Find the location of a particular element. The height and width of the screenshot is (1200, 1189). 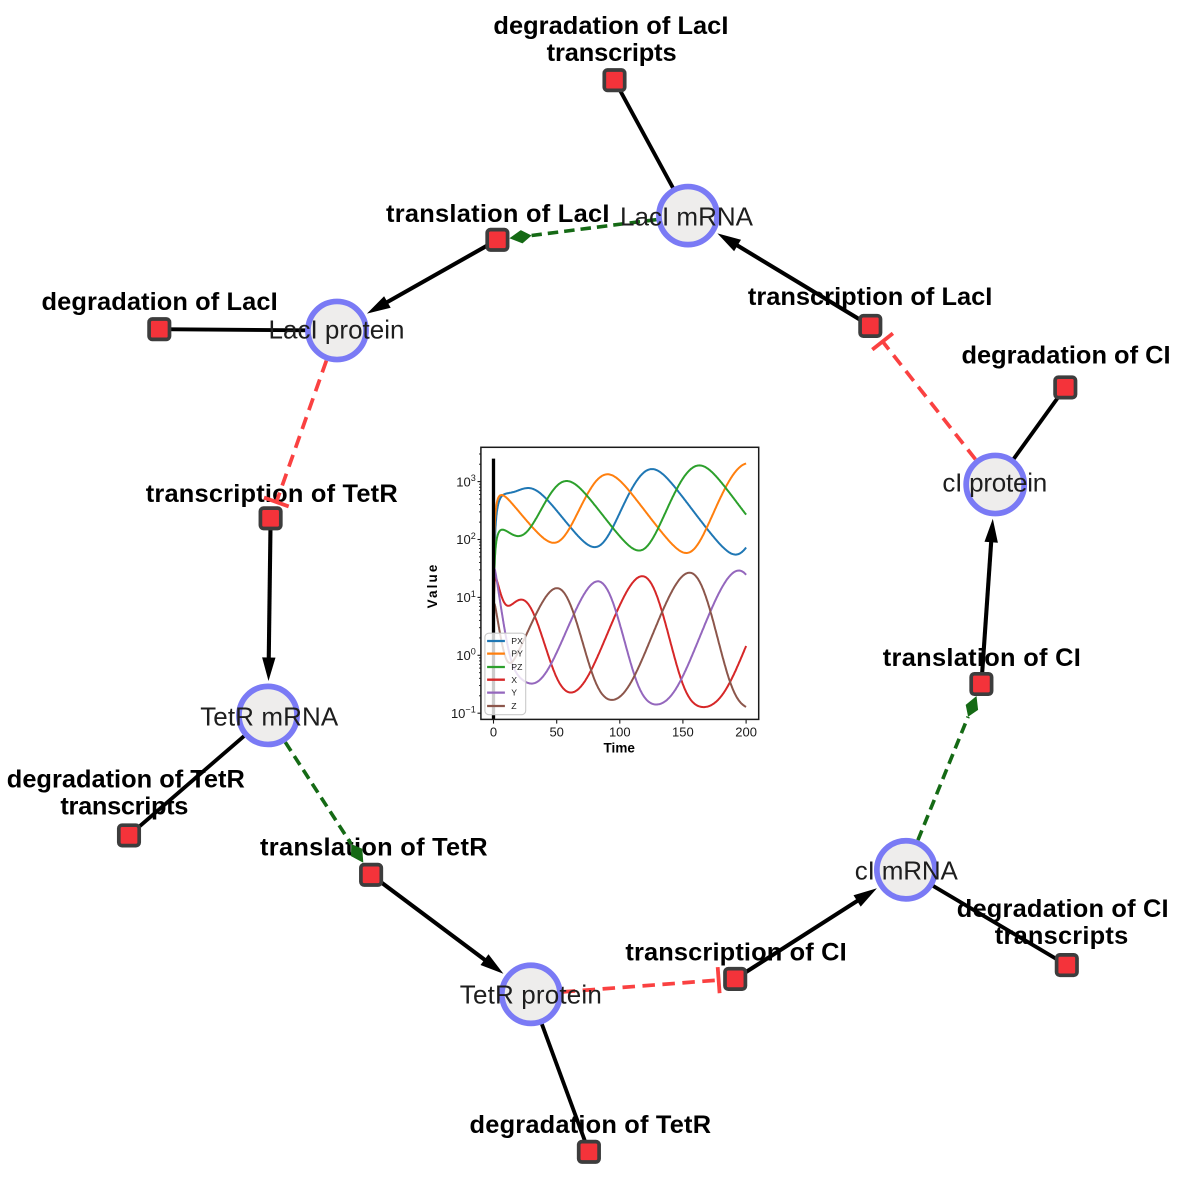

svg-text: transcription of LacI is located at coordinates (870, 297).